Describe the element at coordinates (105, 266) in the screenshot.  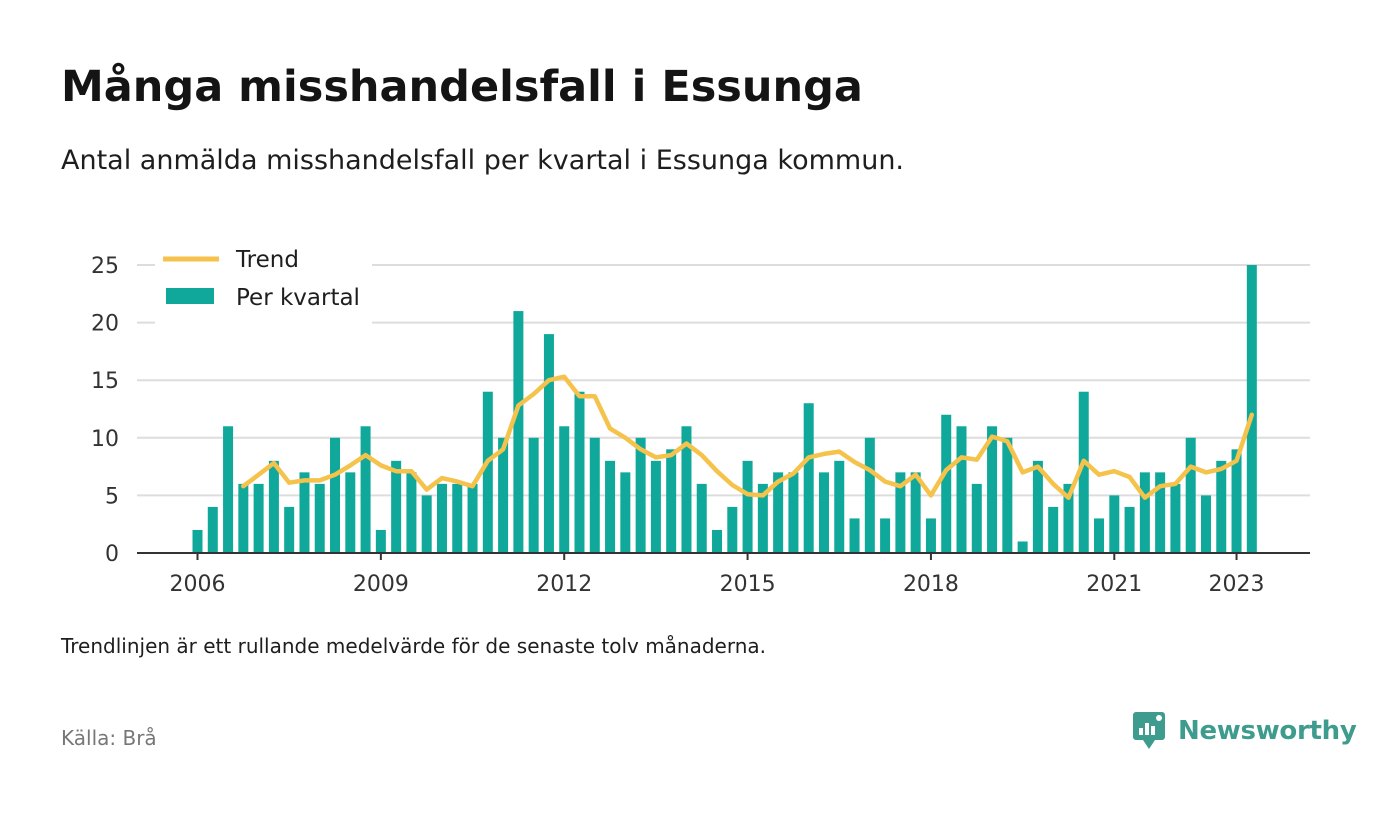
I see `y-tick-label: 25` at that location.